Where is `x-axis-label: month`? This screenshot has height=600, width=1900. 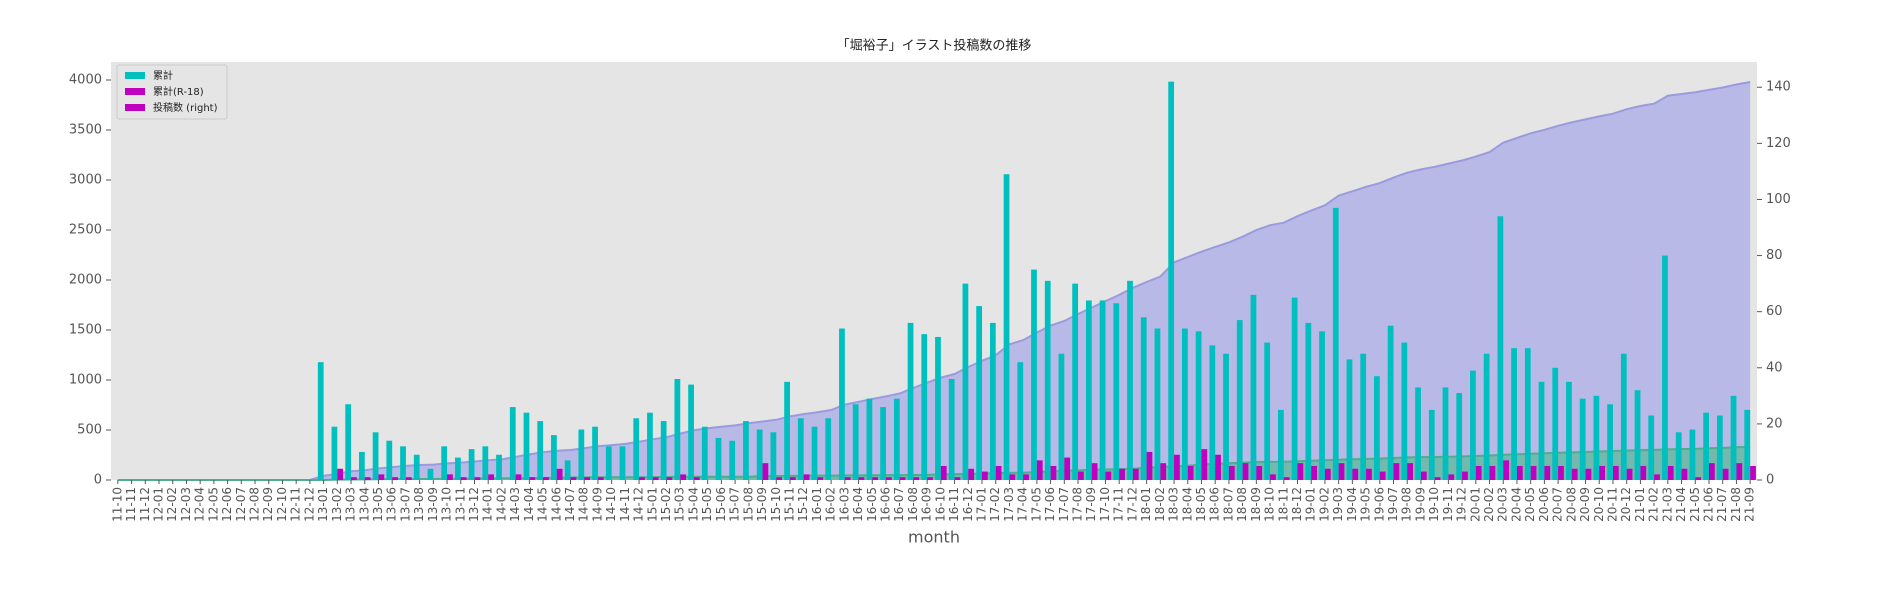 x-axis-label: month is located at coordinates (934, 537).